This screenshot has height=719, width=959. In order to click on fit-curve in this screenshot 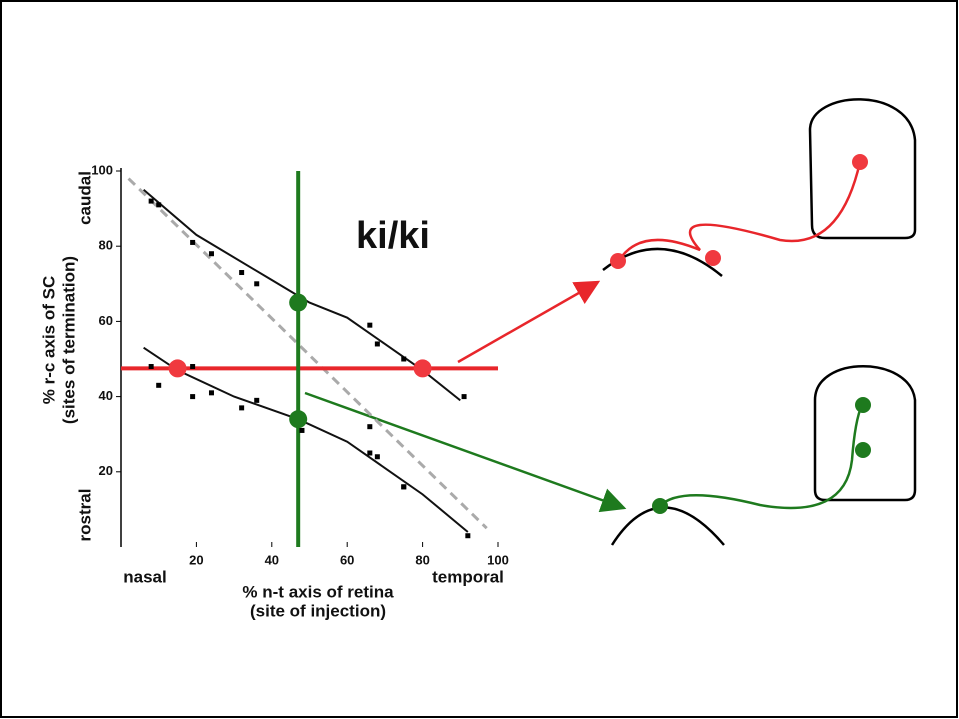, I will do `click(306, 439)`.